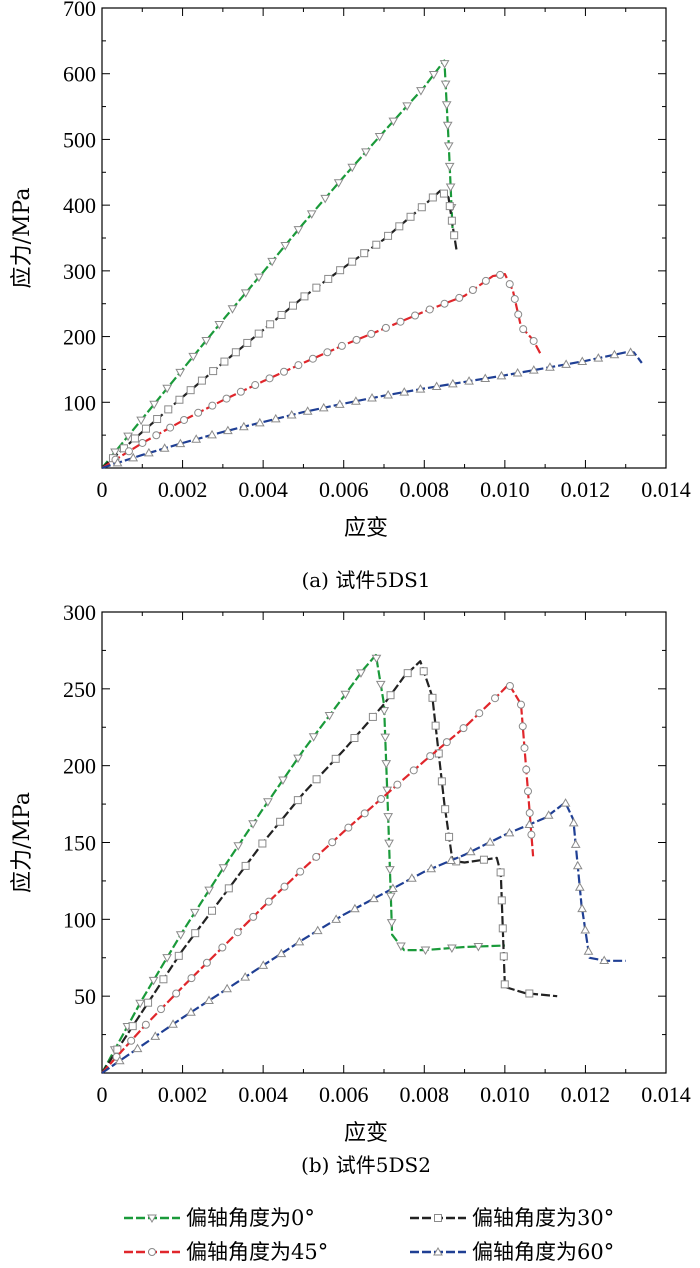 The image size is (700, 1268). What do you see at coordinates (666, 1094) in the screenshot?
I see `x-tick-label: 0.014` at bounding box center [666, 1094].